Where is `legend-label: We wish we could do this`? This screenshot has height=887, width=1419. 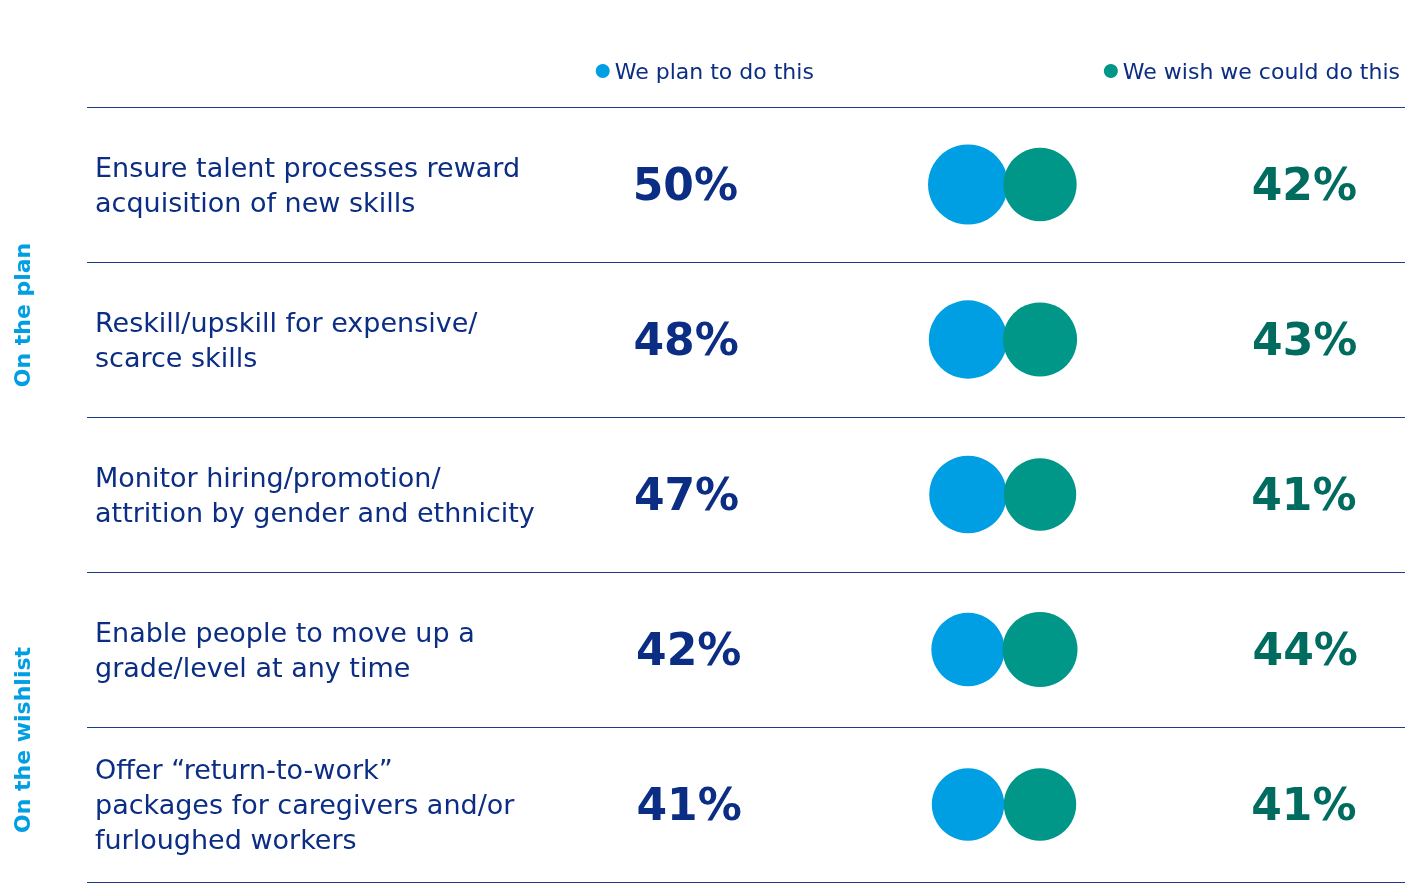
legend-label: We wish we could do this is located at coordinates (1261, 71).